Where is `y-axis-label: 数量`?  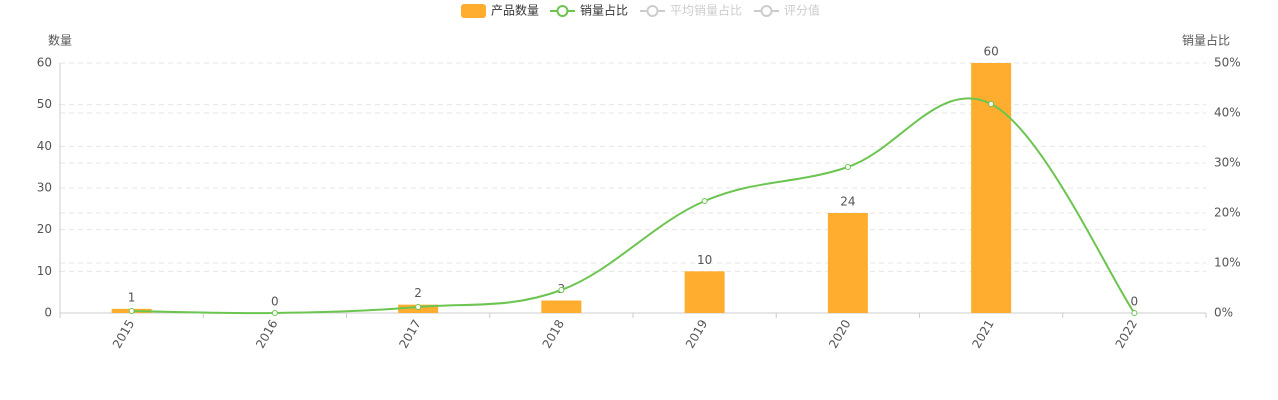
y-axis-label: 数量 is located at coordinates (60, 40).